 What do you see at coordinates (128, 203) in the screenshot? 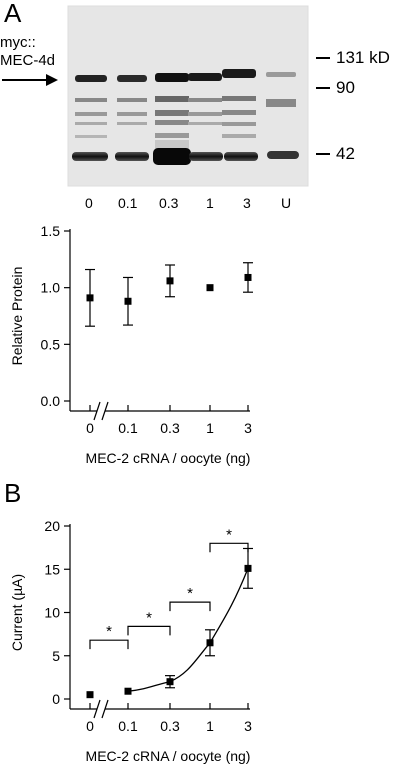
I see `lane-label-0.1: 0.1` at bounding box center [128, 203].